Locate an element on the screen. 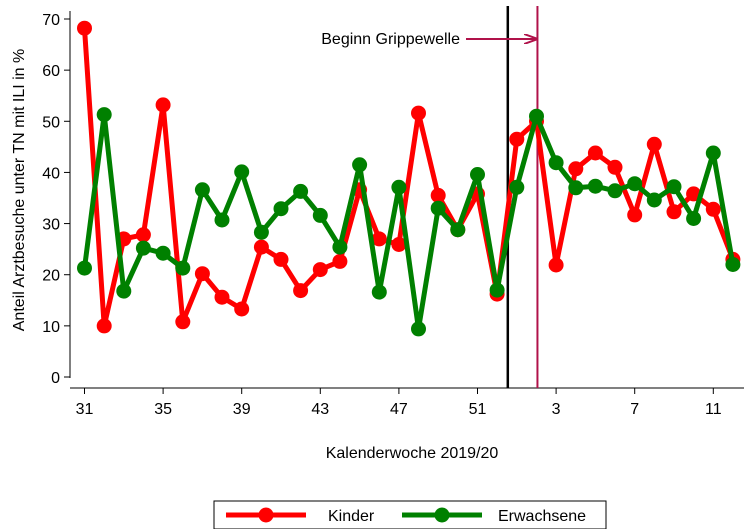 This screenshot has height=529, width=744. x-tick-label: 3 is located at coordinates (556, 409).